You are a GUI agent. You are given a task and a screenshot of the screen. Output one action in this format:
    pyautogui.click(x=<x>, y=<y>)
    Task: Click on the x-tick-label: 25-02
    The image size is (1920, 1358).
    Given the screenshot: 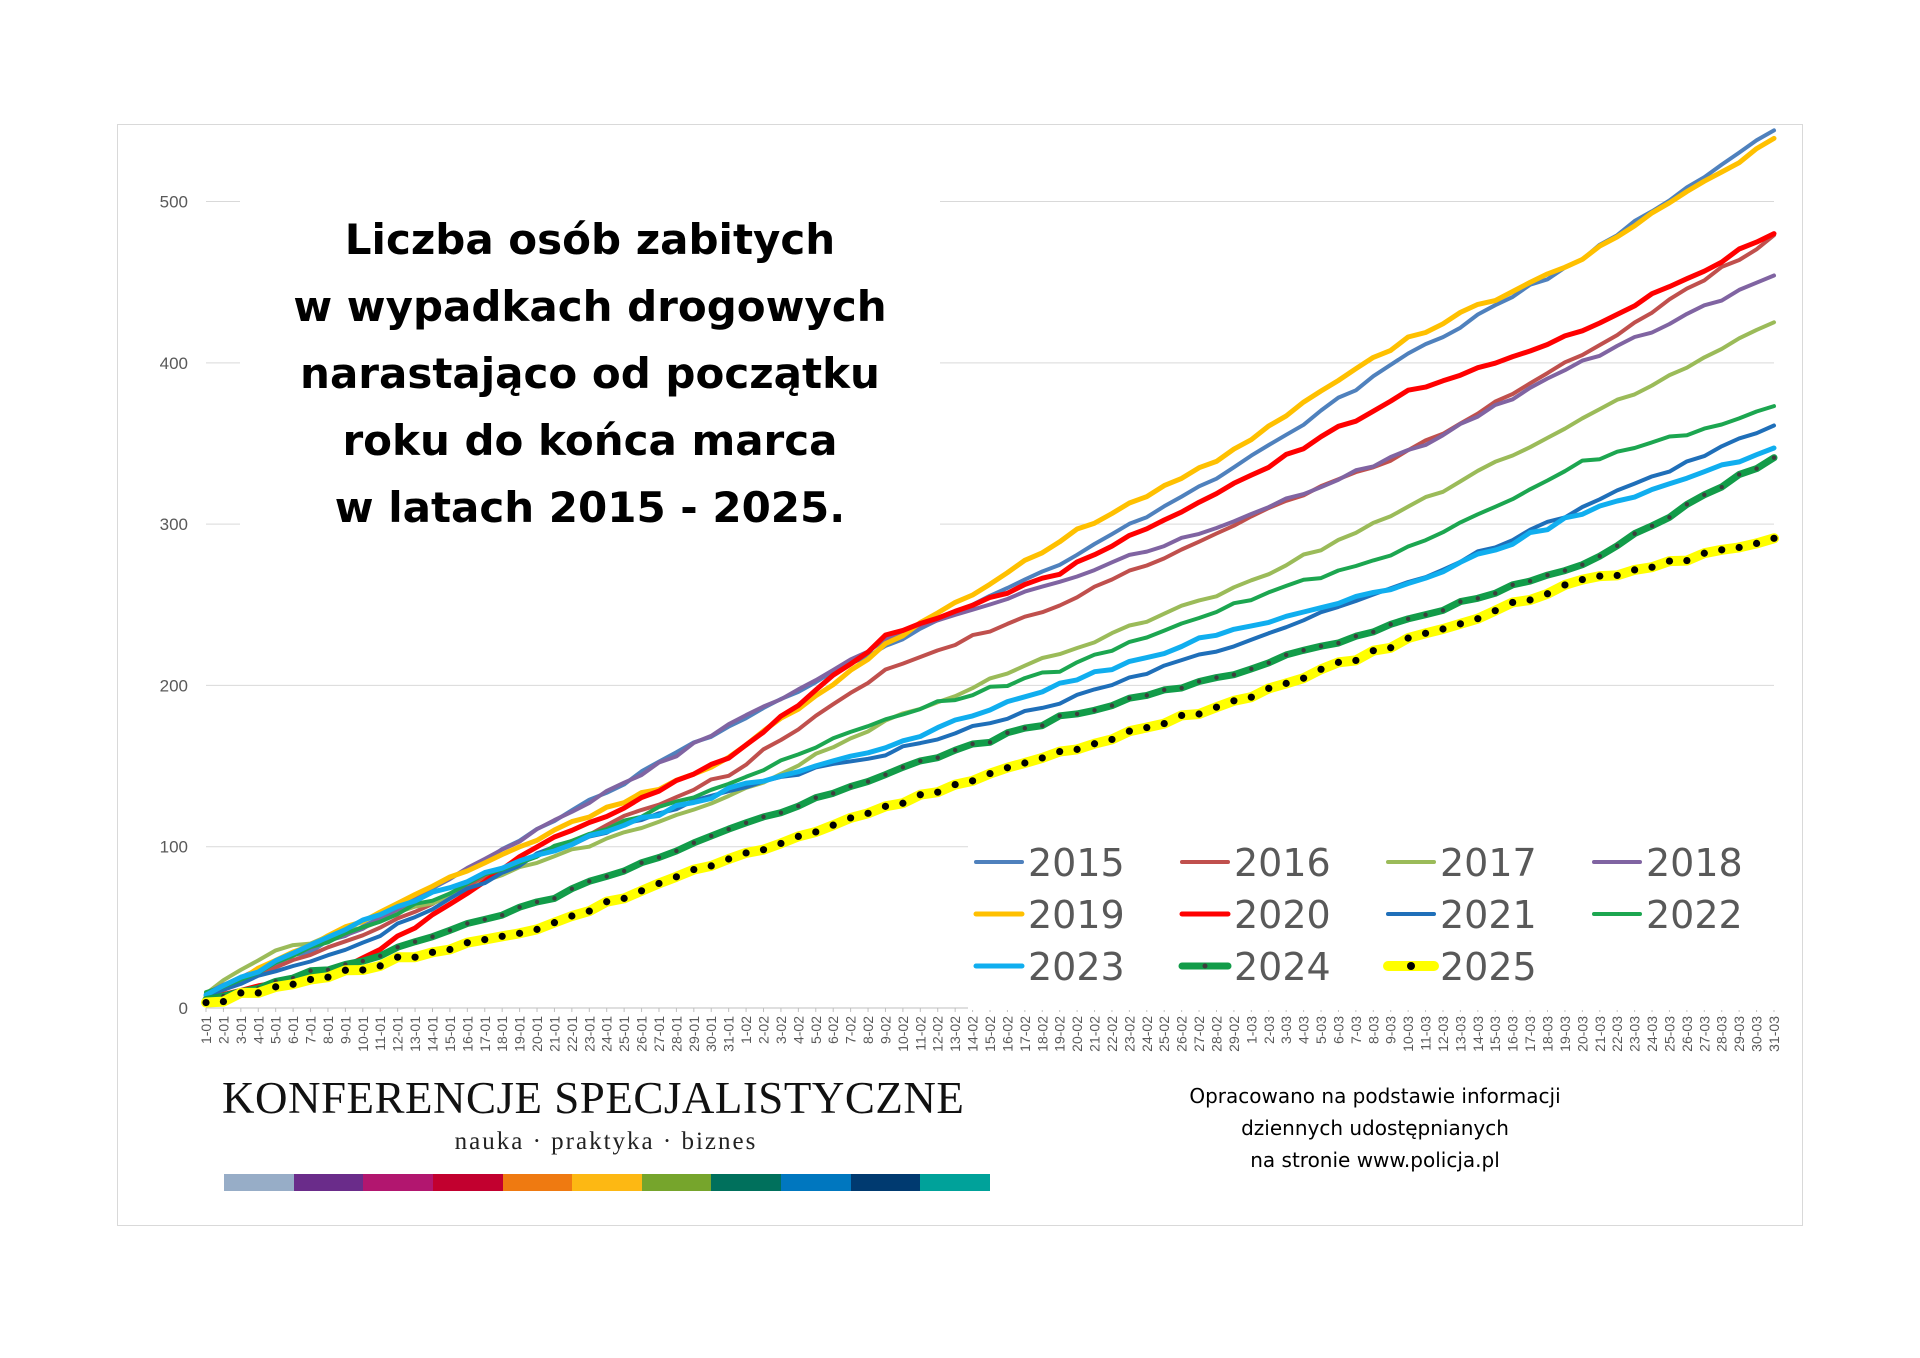 What is the action you would take?
    pyautogui.click(x=1164, y=1034)
    